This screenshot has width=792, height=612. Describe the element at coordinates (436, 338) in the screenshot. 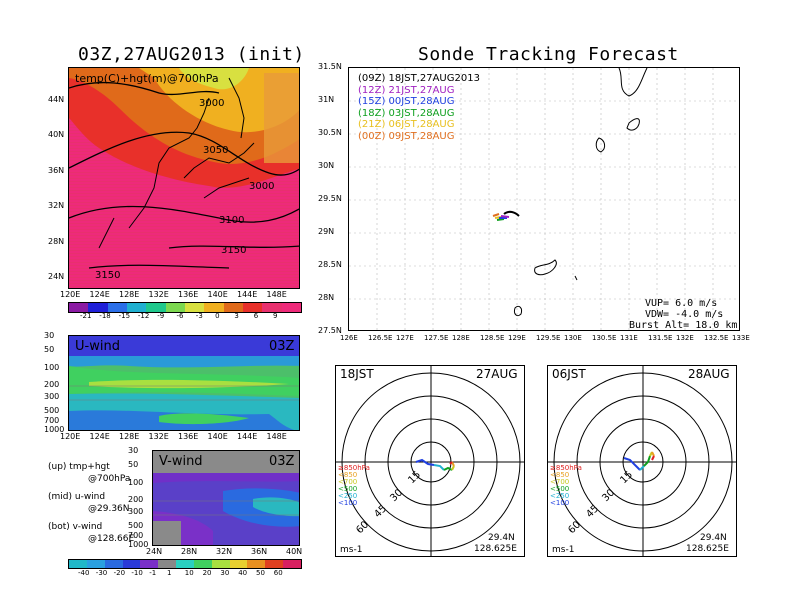

I see `lon-tick: 127.5E` at that location.